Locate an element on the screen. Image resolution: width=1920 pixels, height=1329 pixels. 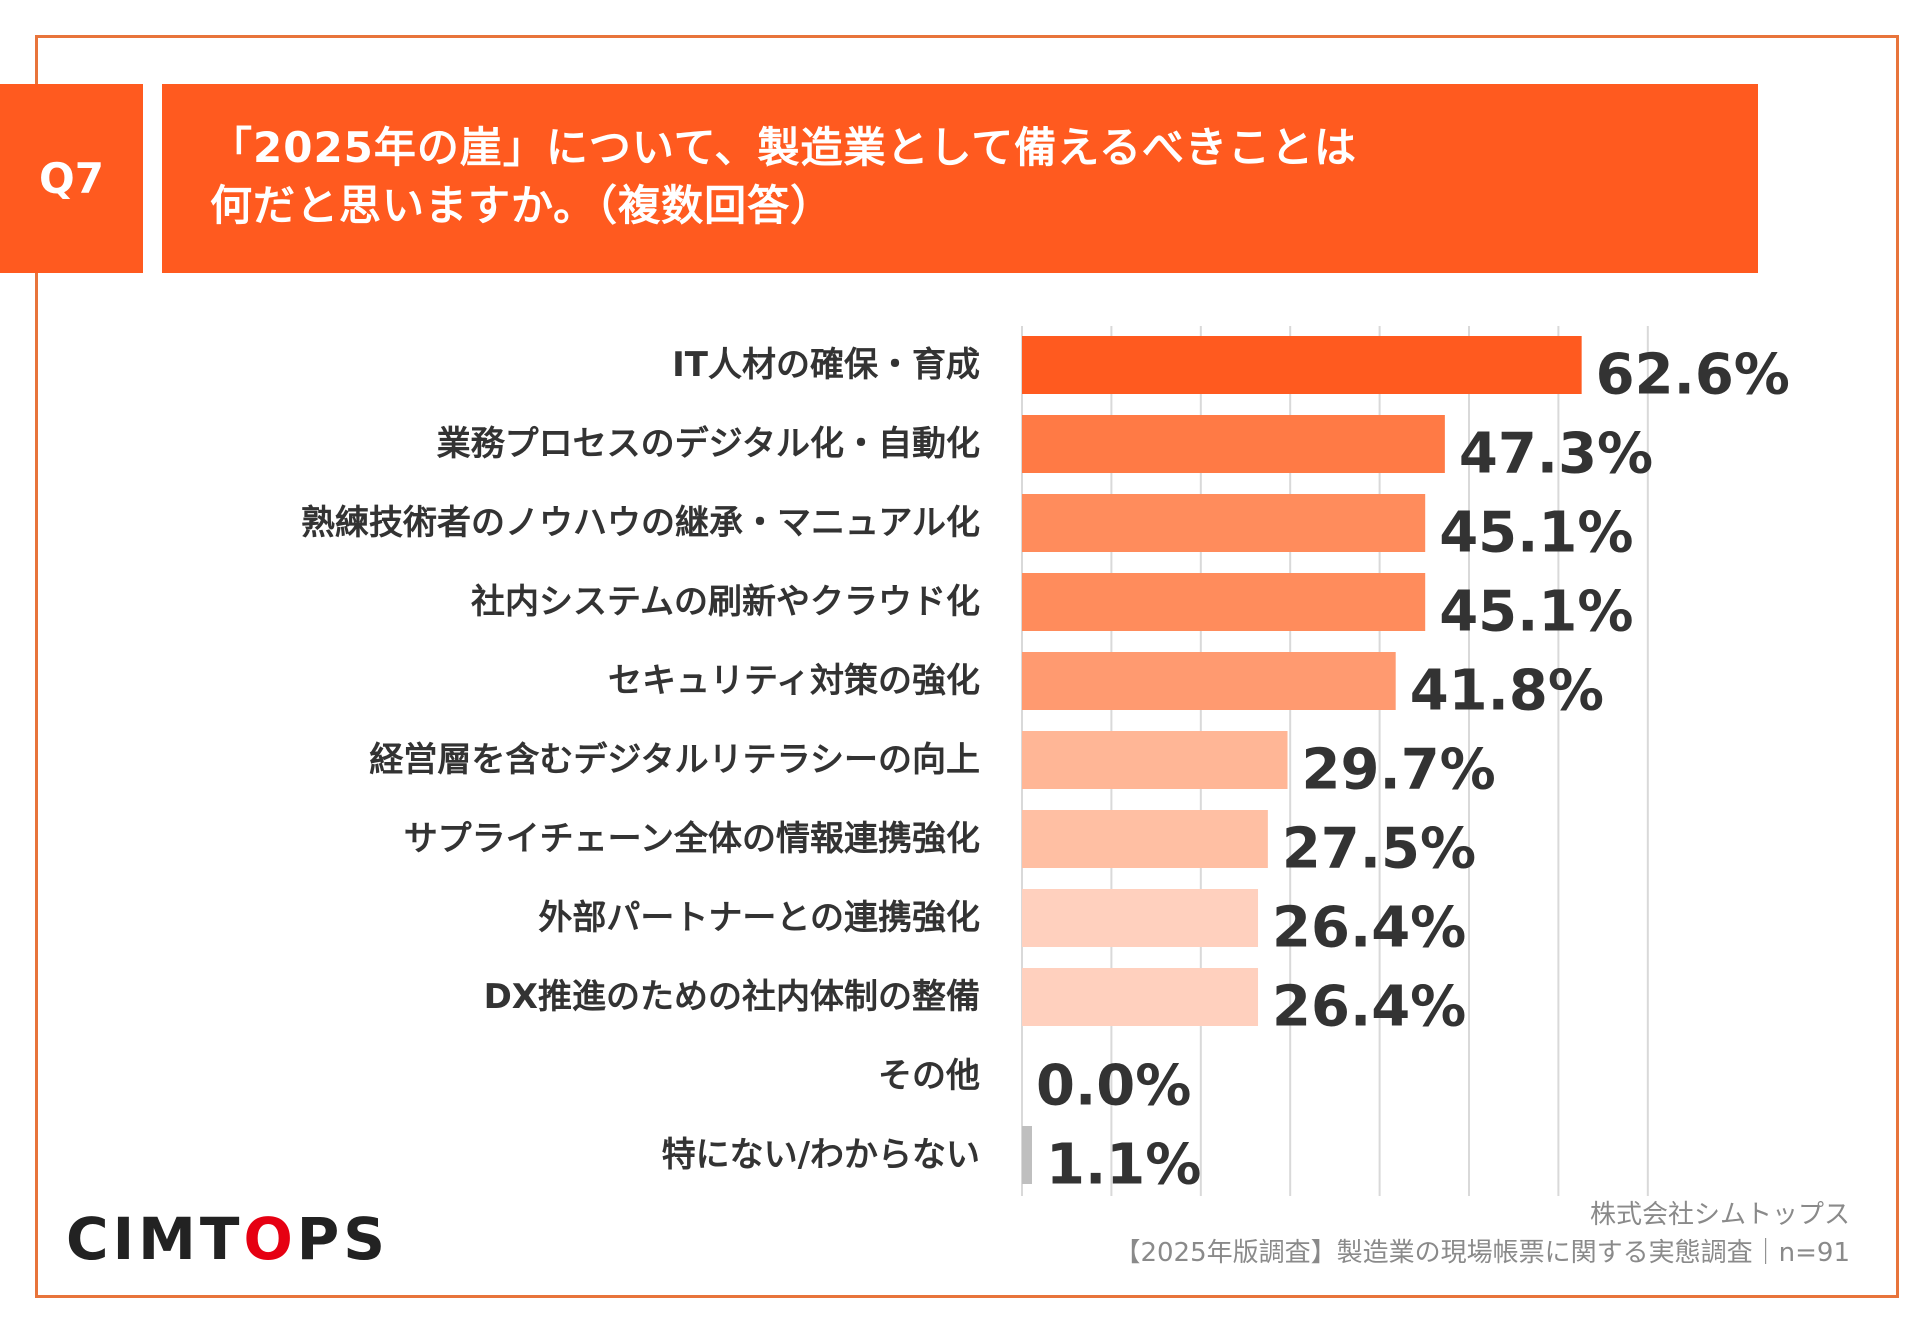
title-line-1: 「2025年の崖」について、製造業として備えるべきことは is located at coordinates (784, 147).